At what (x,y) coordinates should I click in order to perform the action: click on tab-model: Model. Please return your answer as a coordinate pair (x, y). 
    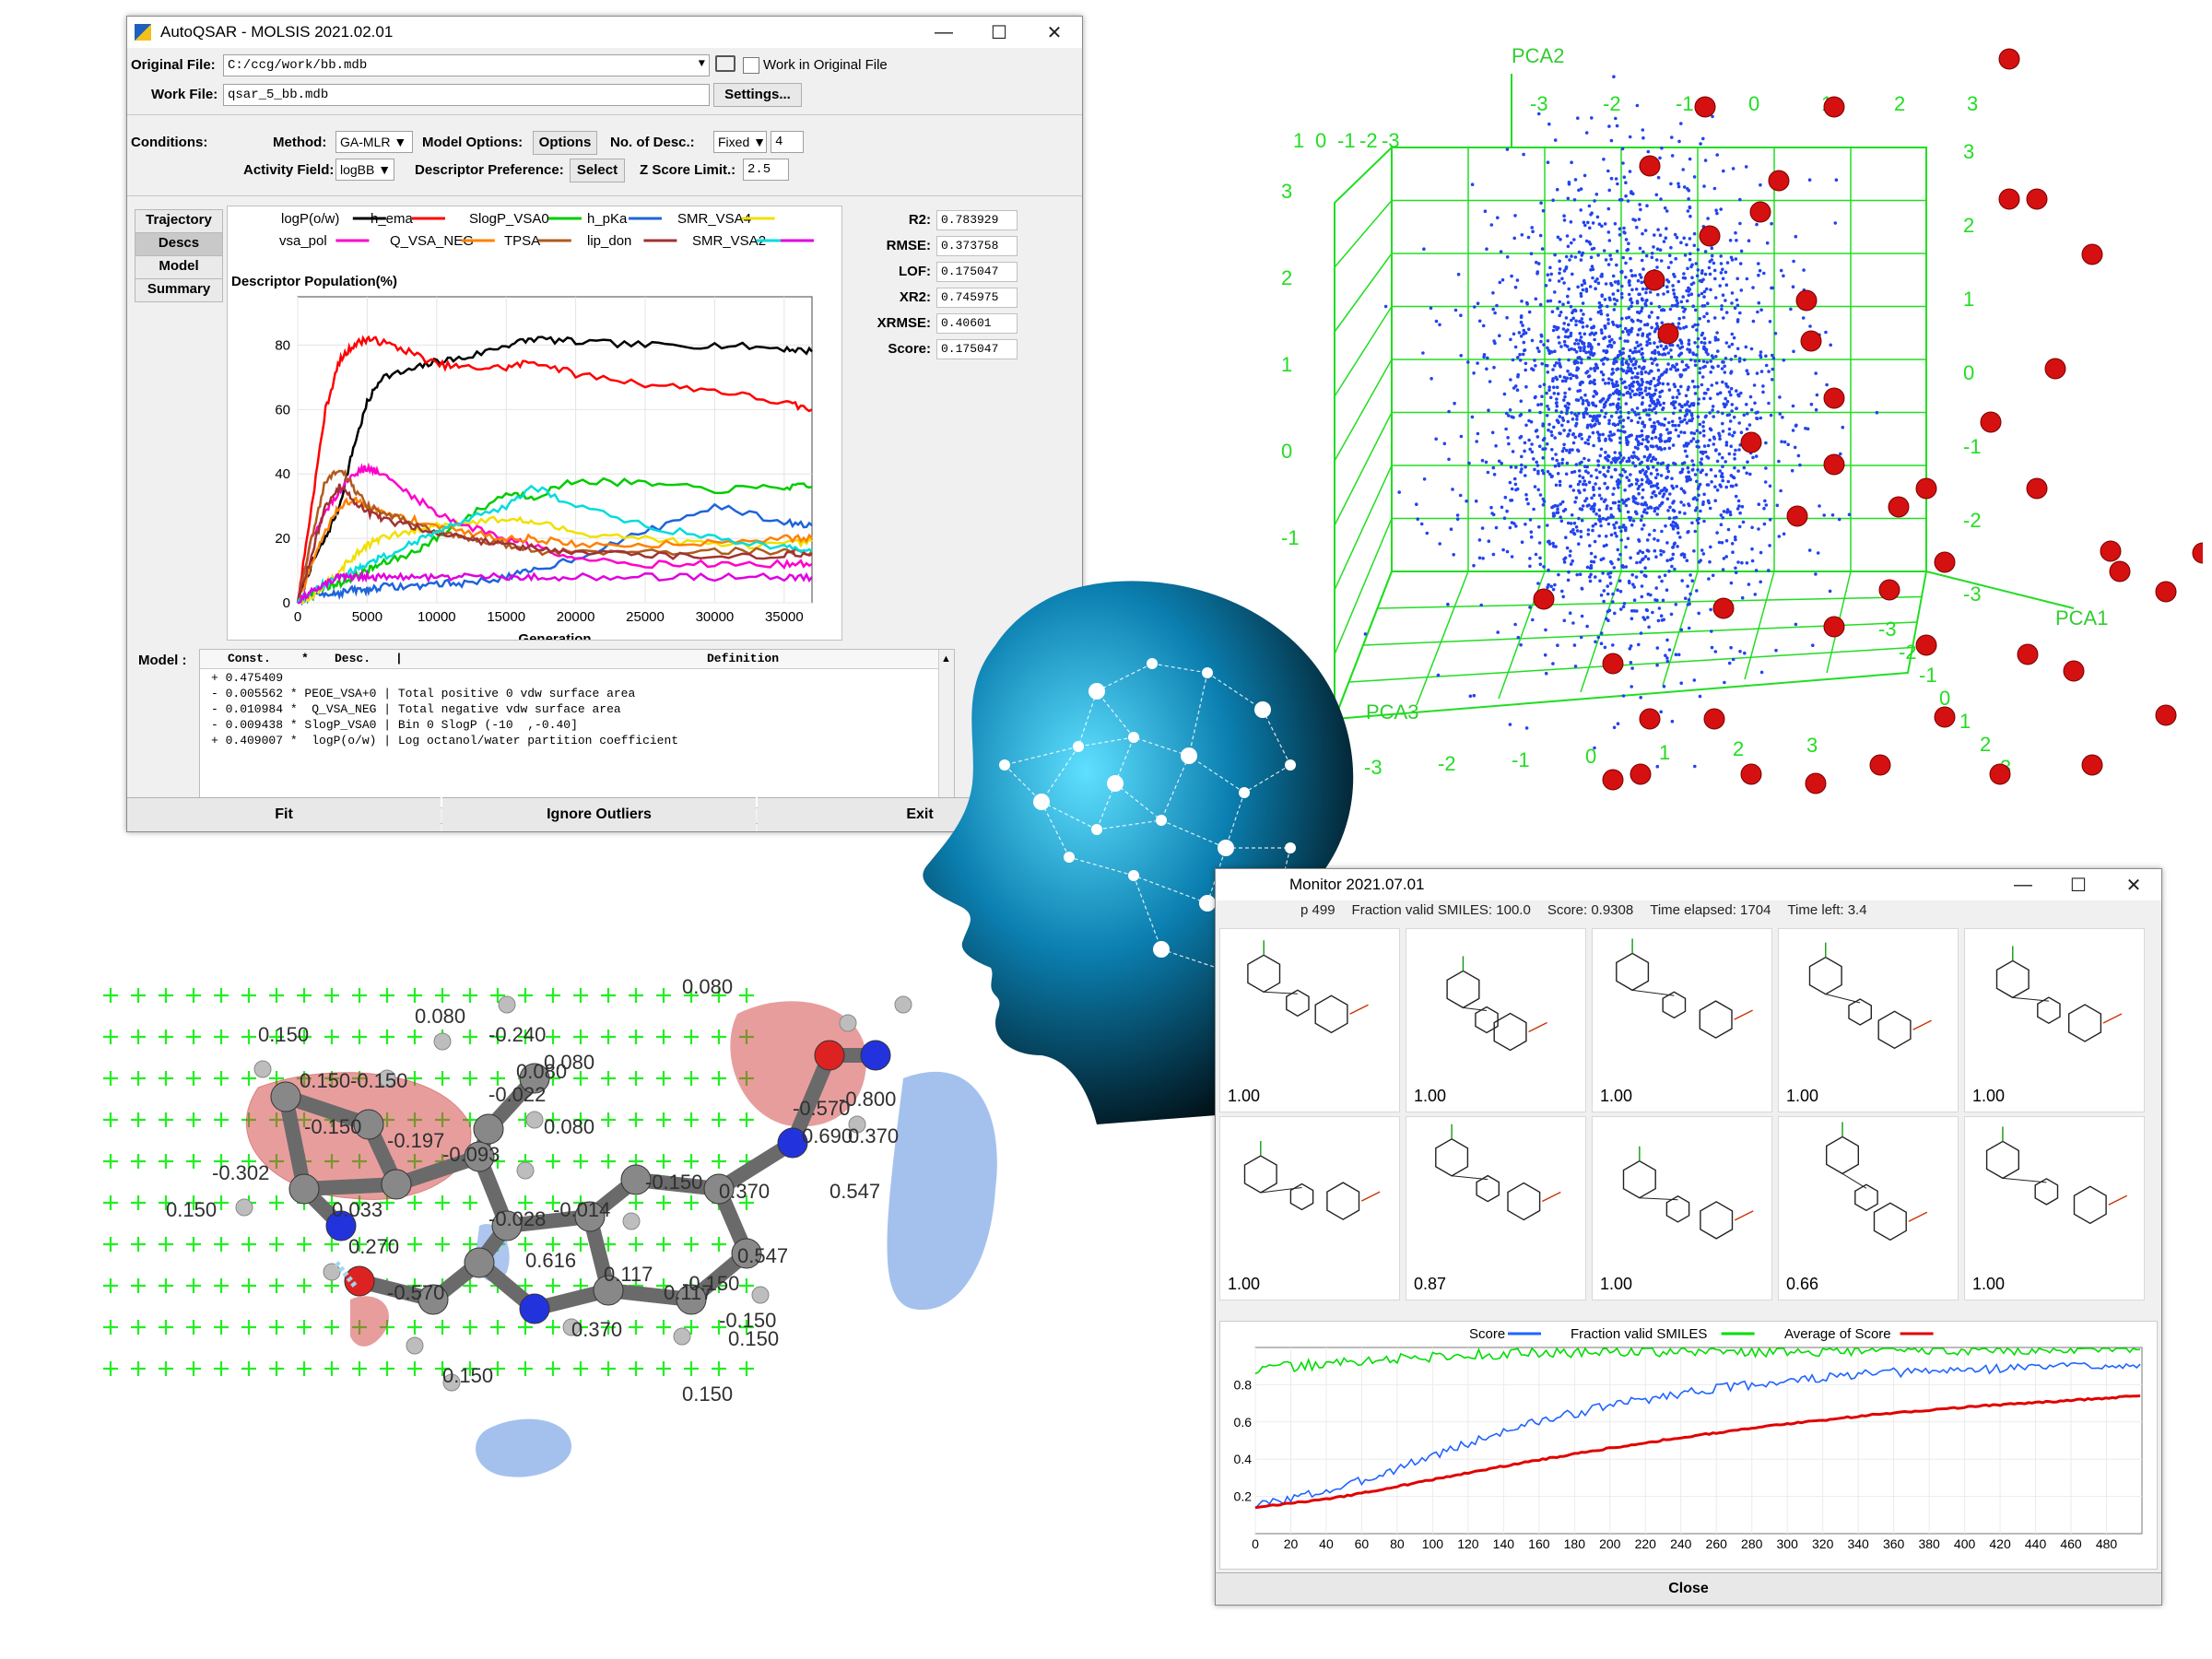
    Looking at the image, I should click on (179, 267).